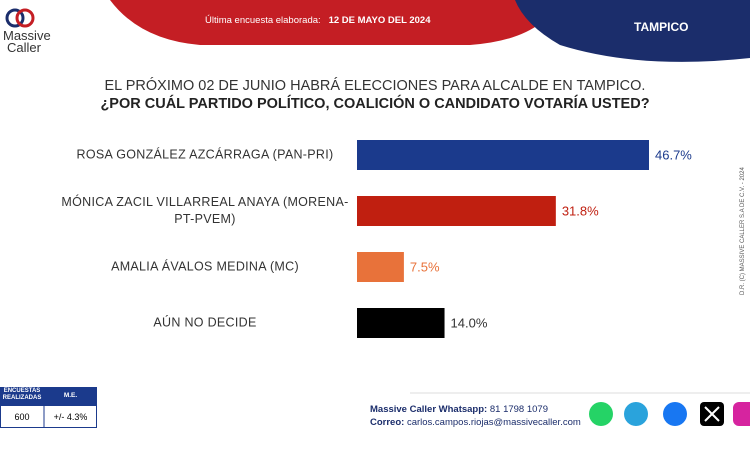 This screenshot has width=750, height=450. What do you see at coordinates (636, 414) in the screenshot?
I see `telegram-icon` at bounding box center [636, 414].